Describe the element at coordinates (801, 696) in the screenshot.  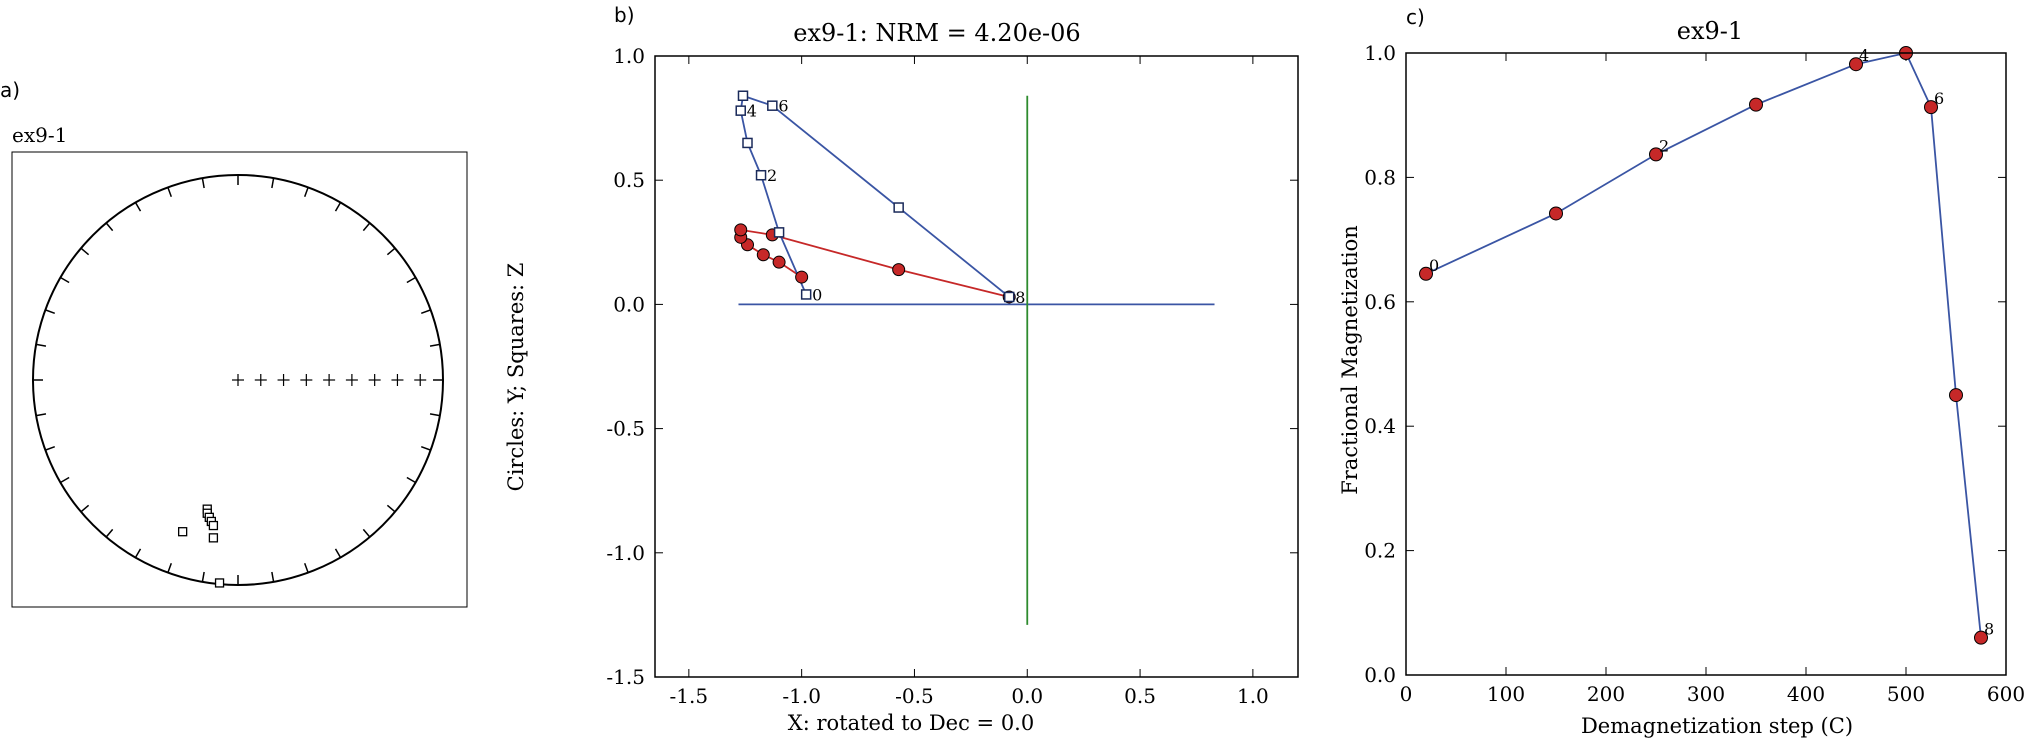
I see `x-tick-label: -1.0` at that location.